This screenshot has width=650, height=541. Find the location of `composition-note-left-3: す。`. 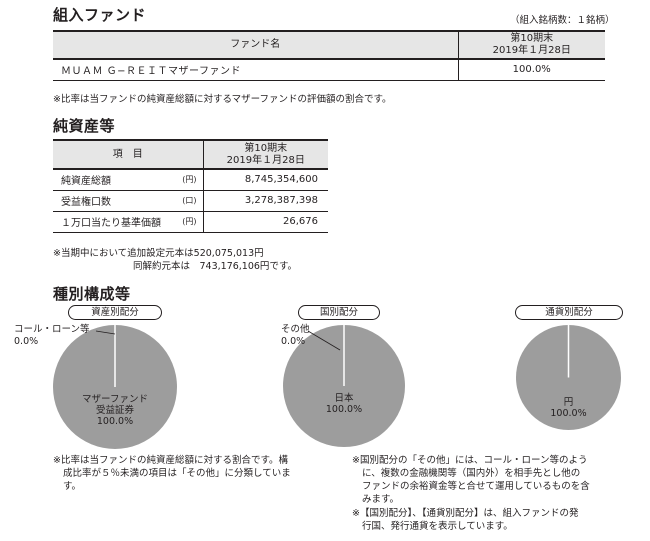

composition-note-left-3: す。 is located at coordinates (72, 486).